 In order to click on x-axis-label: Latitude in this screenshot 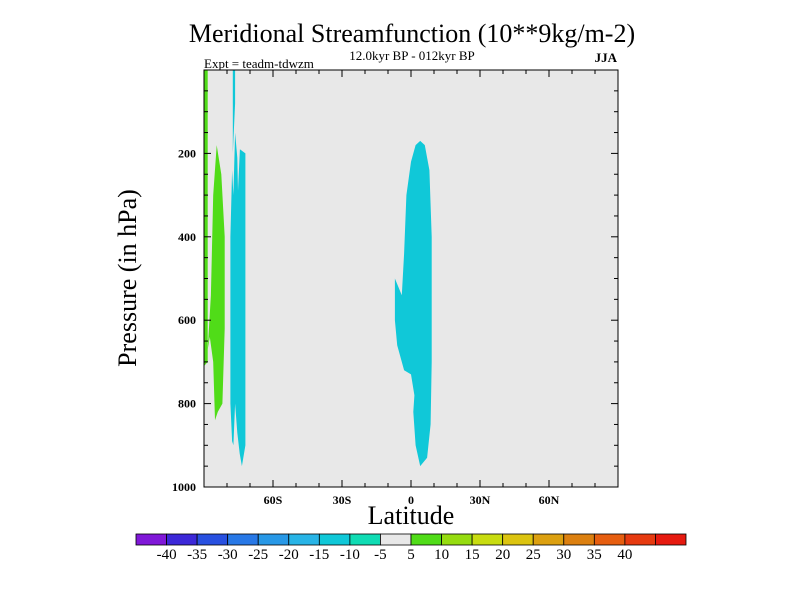, I will do `click(411, 515)`.